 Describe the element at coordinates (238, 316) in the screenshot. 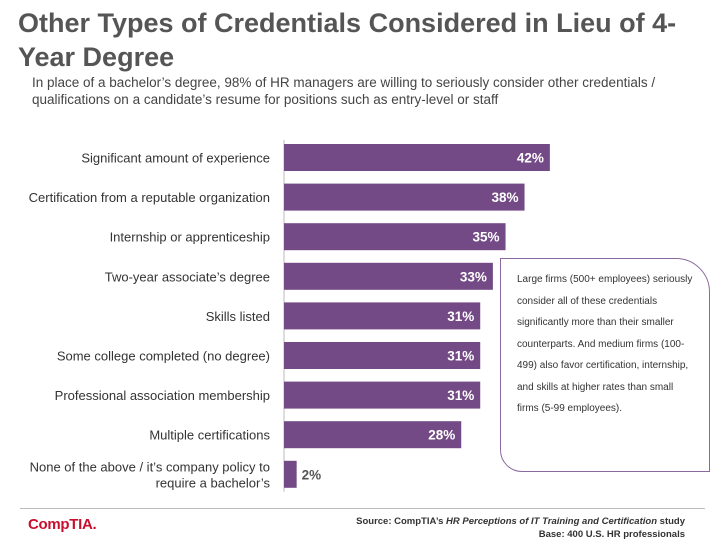

I see `category-label-4: Skills listed` at that location.